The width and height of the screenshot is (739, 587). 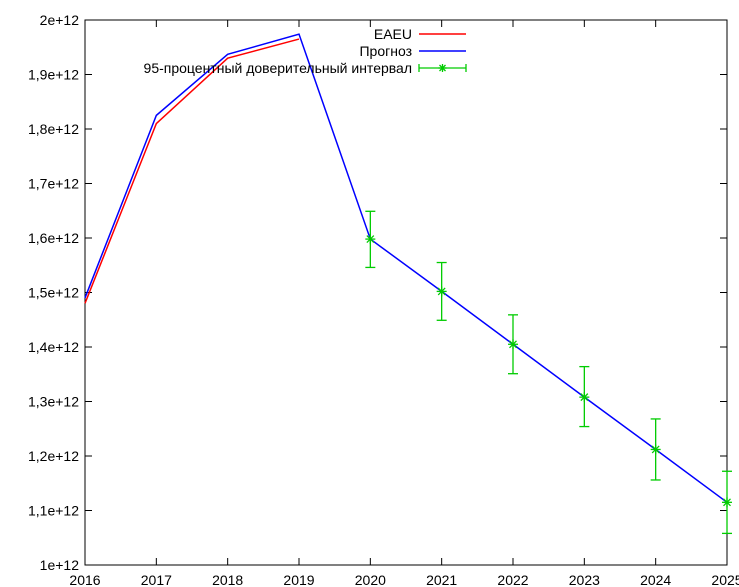 What do you see at coordinates (370, 579) in the screenshot?
I see `x-tick-label: 2020` at bounding box center [370, 579].